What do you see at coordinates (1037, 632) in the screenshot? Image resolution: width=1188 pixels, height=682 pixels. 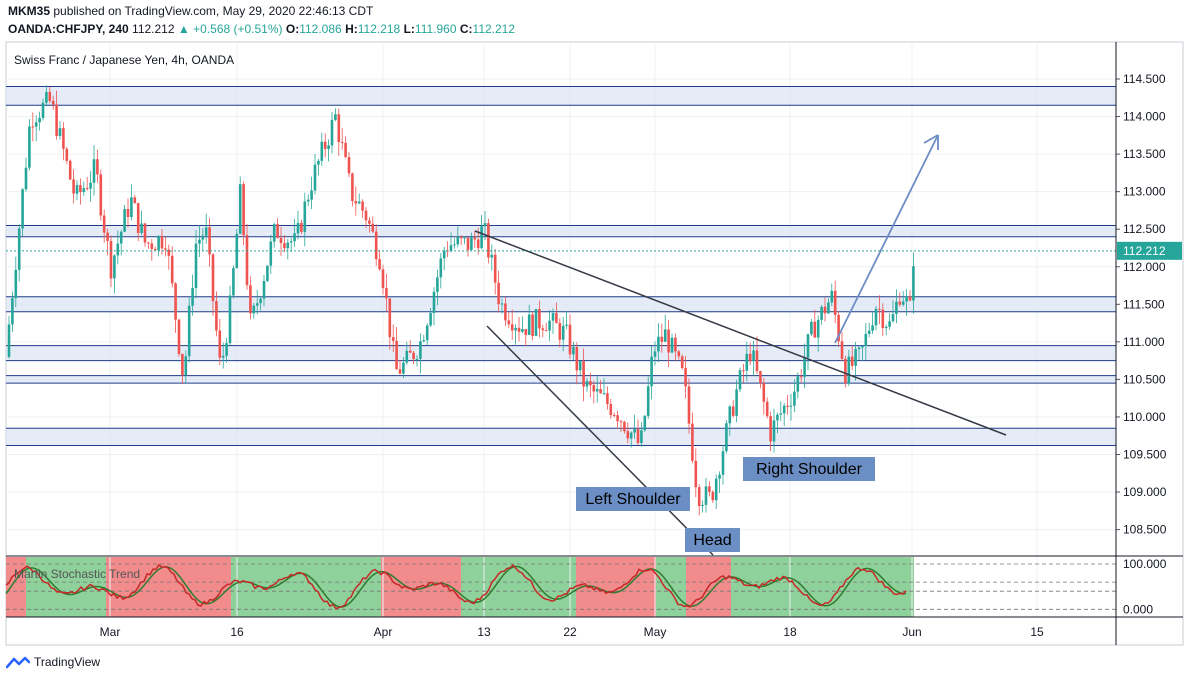 I see `x-tick-label: 15` at bounding box center [1037, 632].